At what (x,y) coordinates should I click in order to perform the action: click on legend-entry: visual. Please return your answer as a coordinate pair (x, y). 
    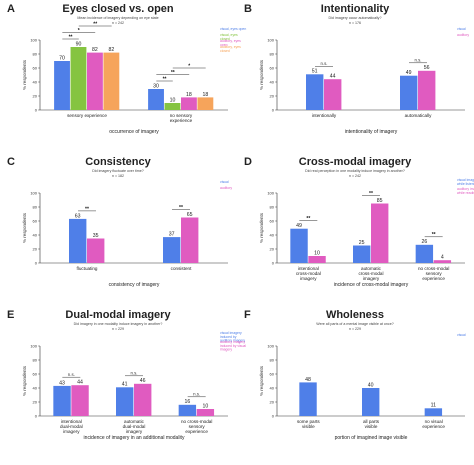
    Looking at the image, I should click on (224, 182).